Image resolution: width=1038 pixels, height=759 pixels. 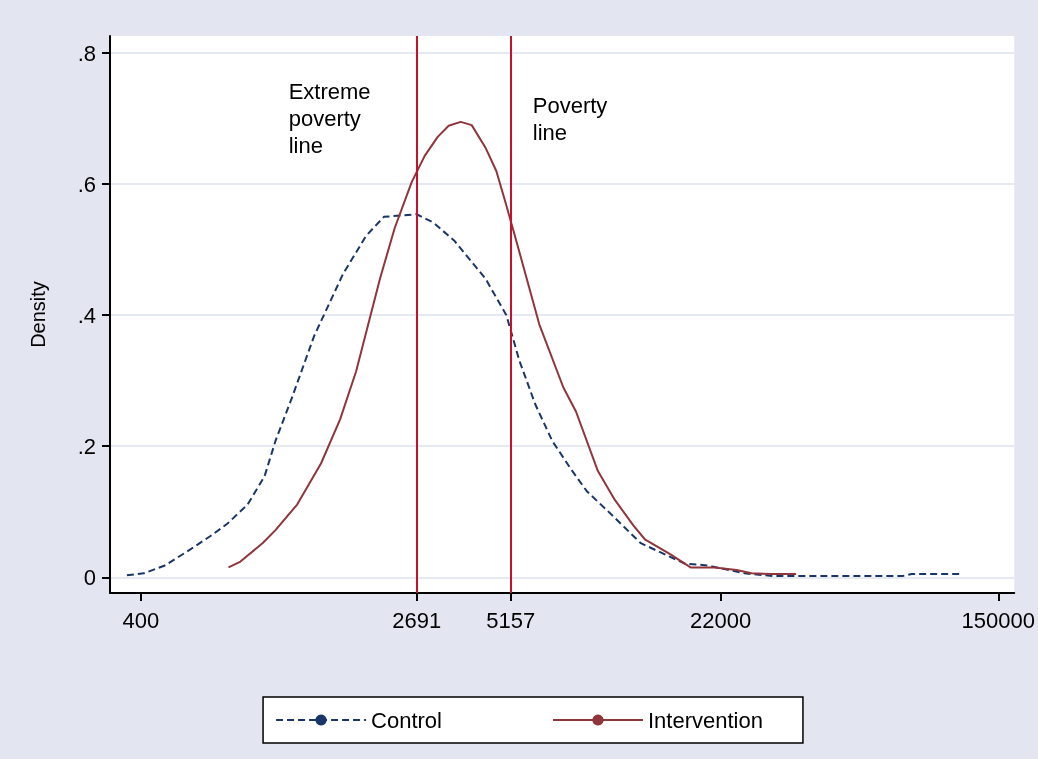 I want to click on y-tick-label: .8, so click(x=86, y=53).